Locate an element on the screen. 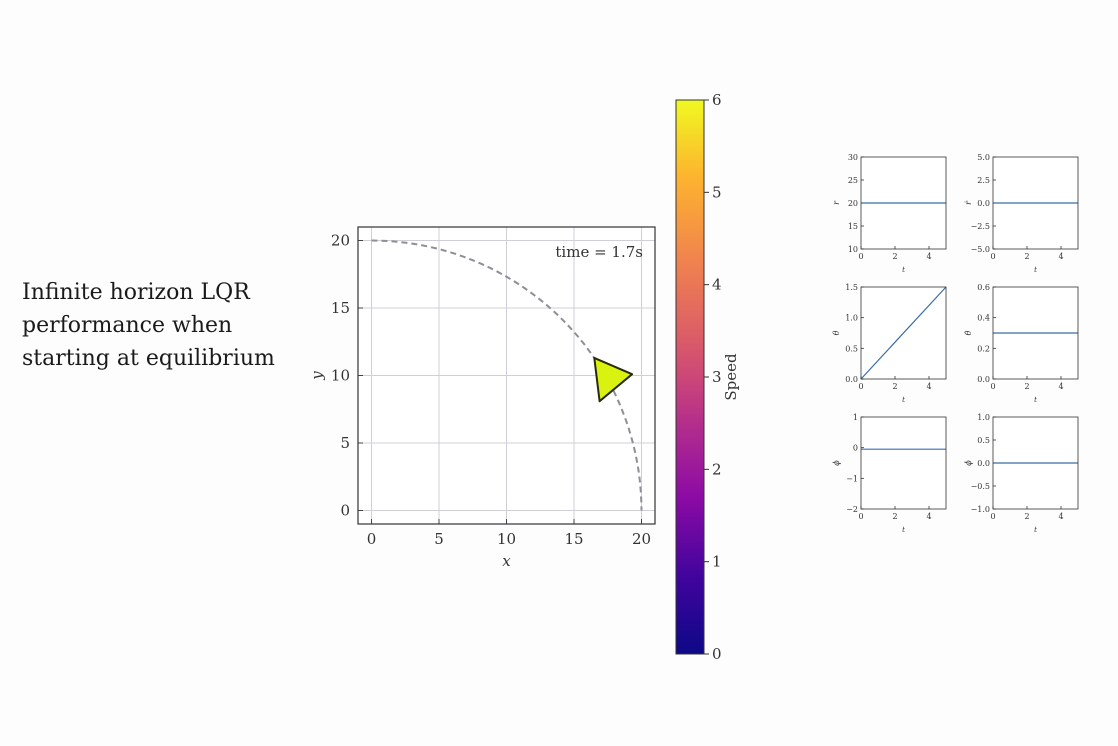 The width and height of the screenshot is (1118, 746). subplot-series-line is located at coordinates (903, 333).